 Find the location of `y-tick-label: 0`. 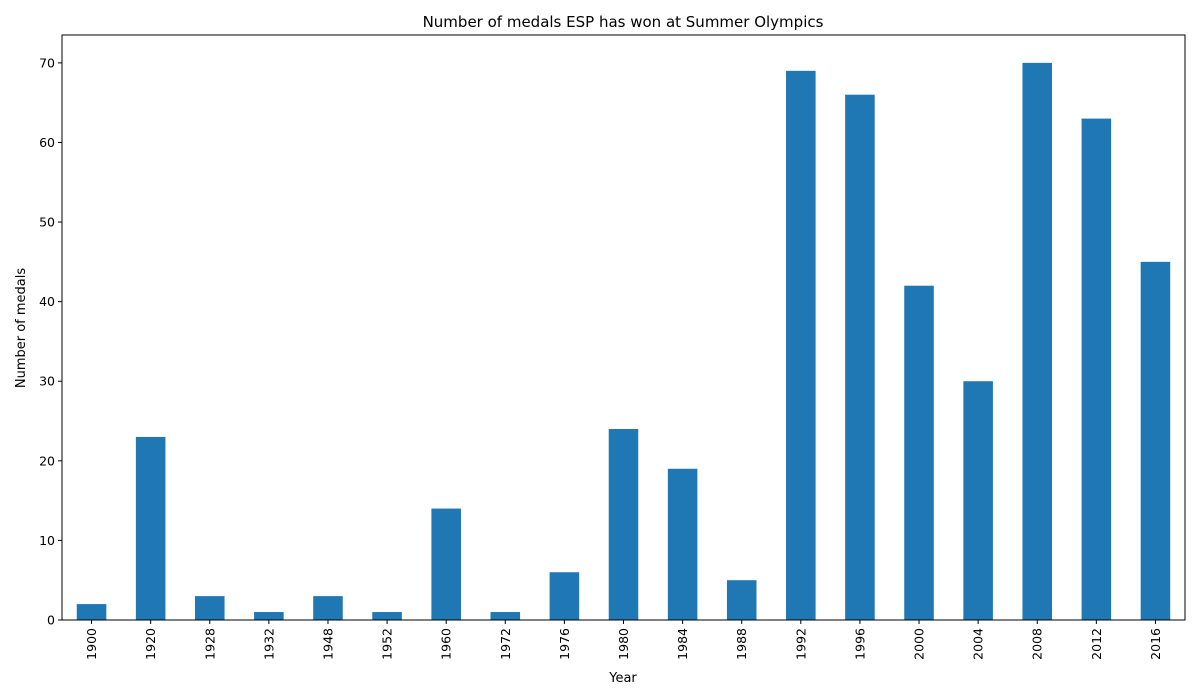

y-tick-label: 0 is located at coordinates (51, 620).